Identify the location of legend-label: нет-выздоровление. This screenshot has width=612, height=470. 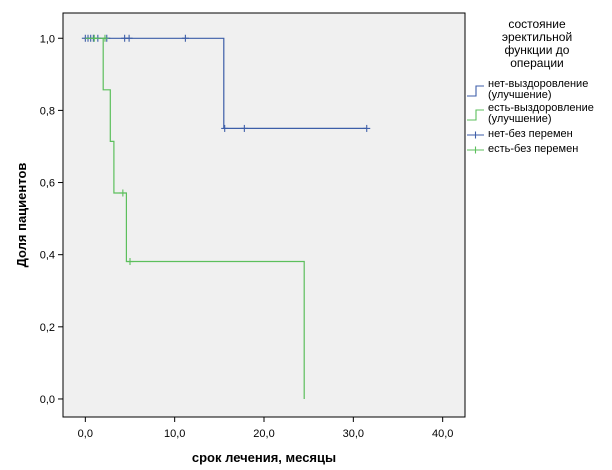
(538, 84).